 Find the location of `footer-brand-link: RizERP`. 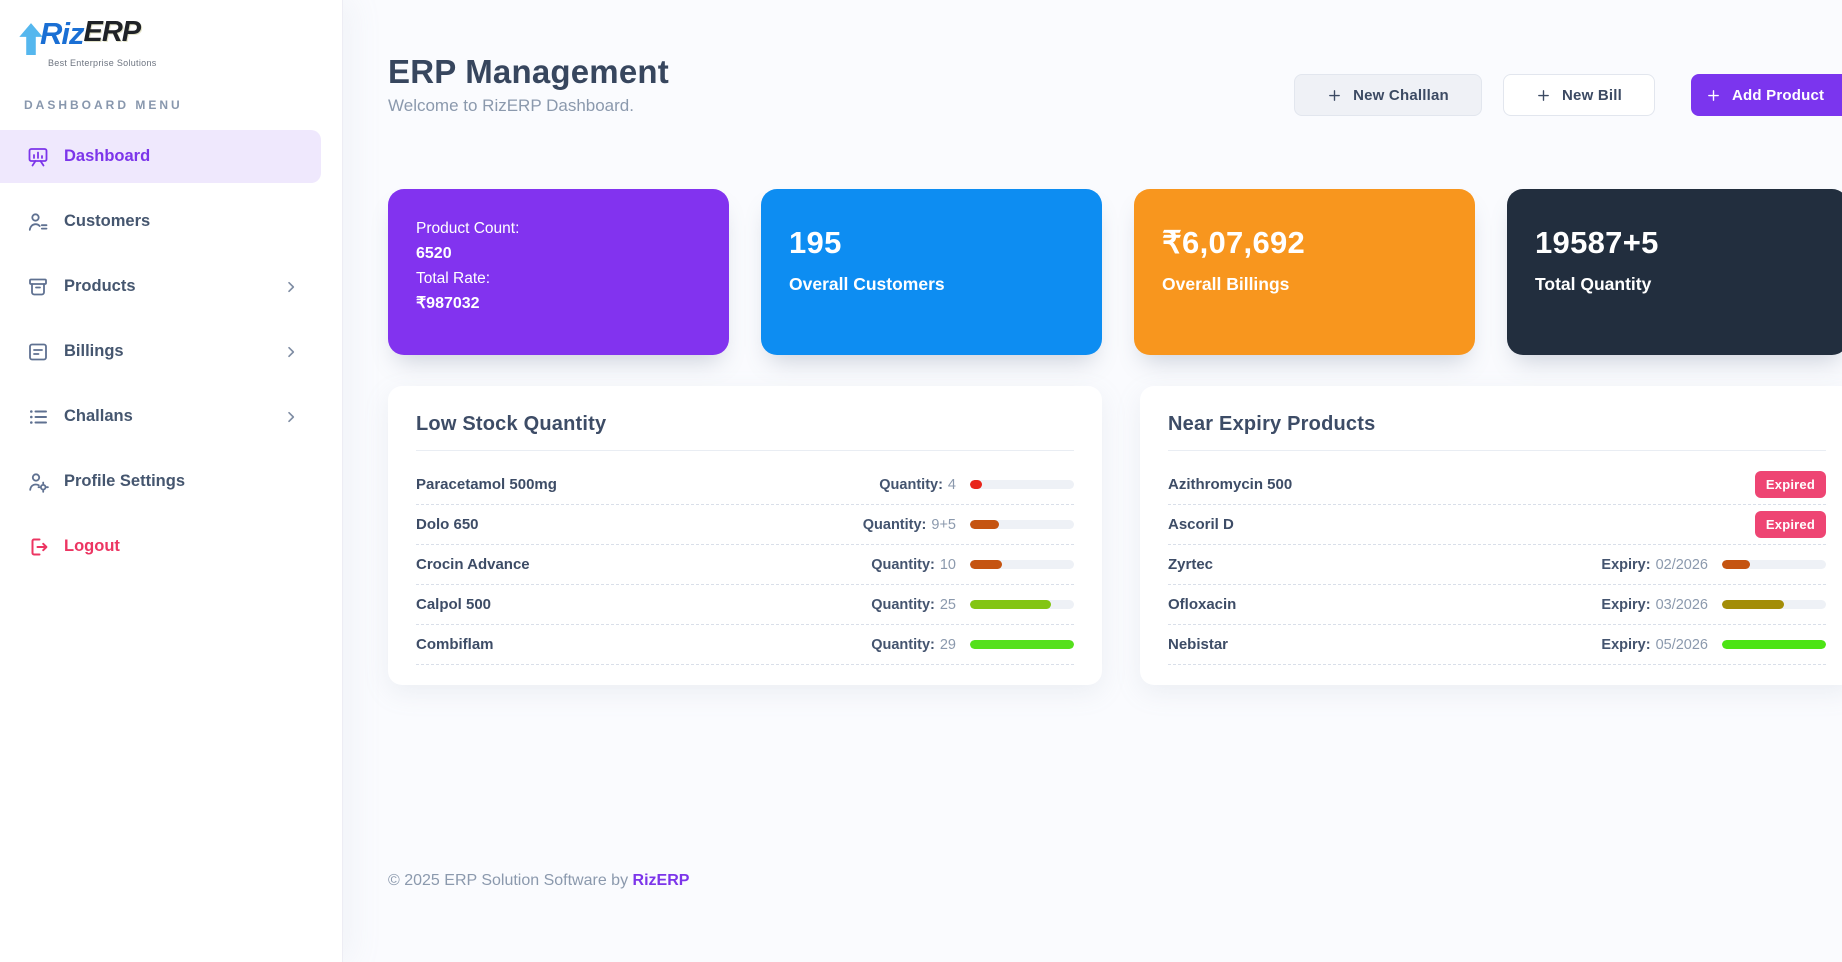

footer-brand-link: RizERP is located at coordinates (661, 880).